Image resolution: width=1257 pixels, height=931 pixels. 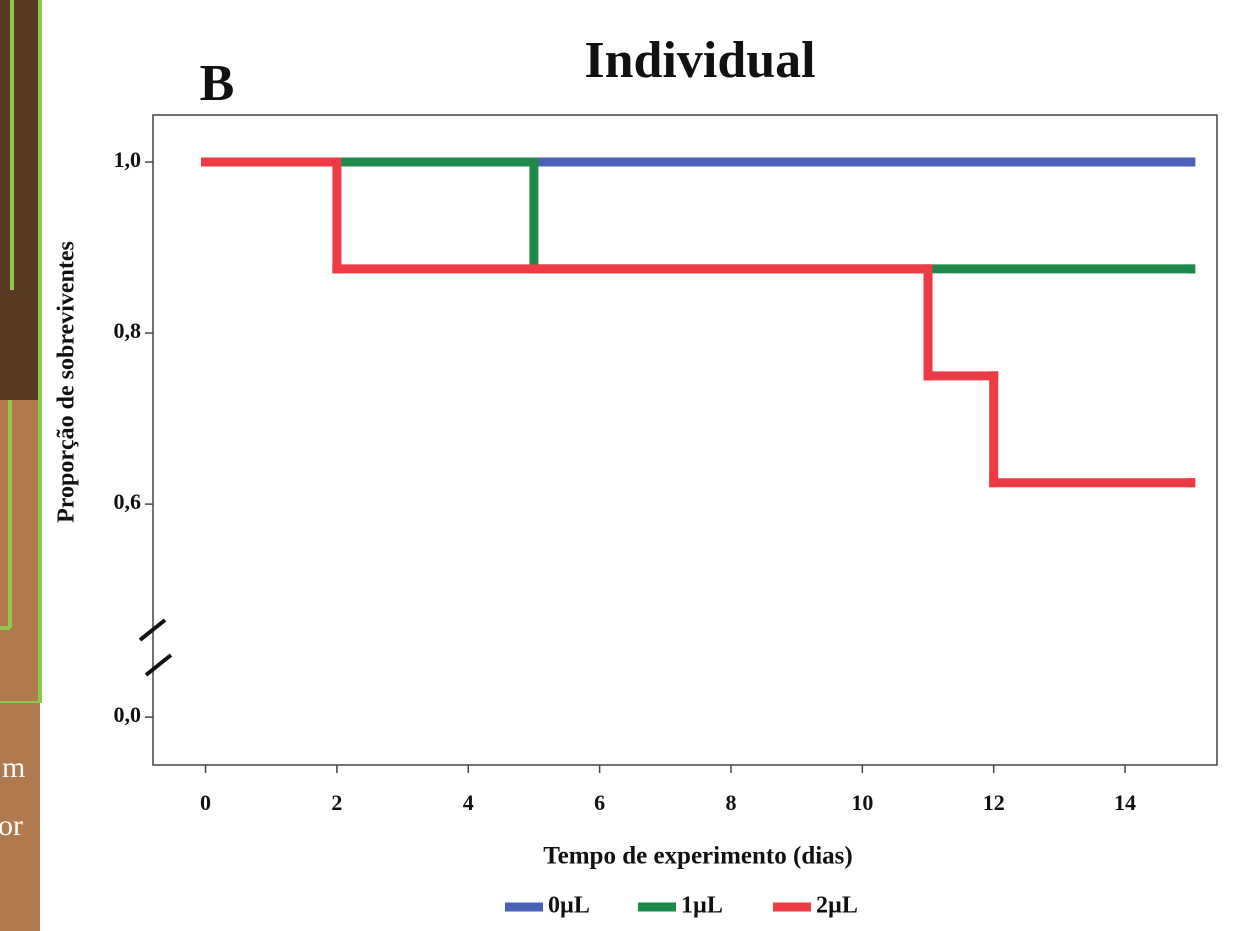 I want to click on y-tick-label: 0,8, so click(x=128, y=330).